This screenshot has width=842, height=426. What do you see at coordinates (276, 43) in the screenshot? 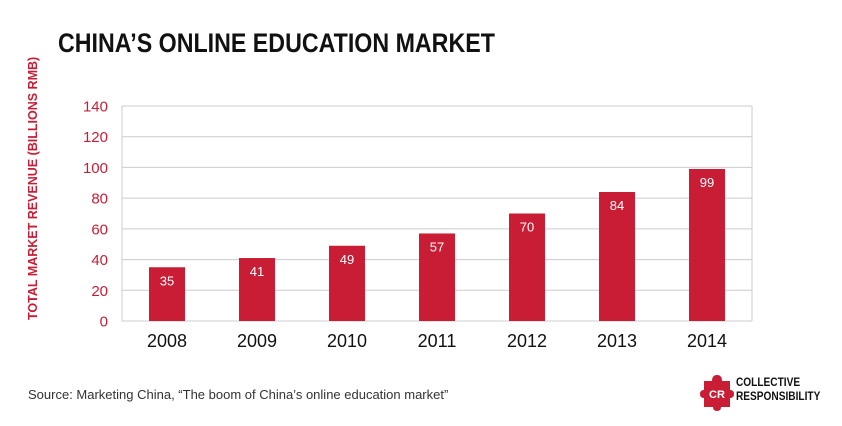
I see `chart-title: CHINA’S ONLINE EDUCATION MARKET` at bounding box center [276, 43].